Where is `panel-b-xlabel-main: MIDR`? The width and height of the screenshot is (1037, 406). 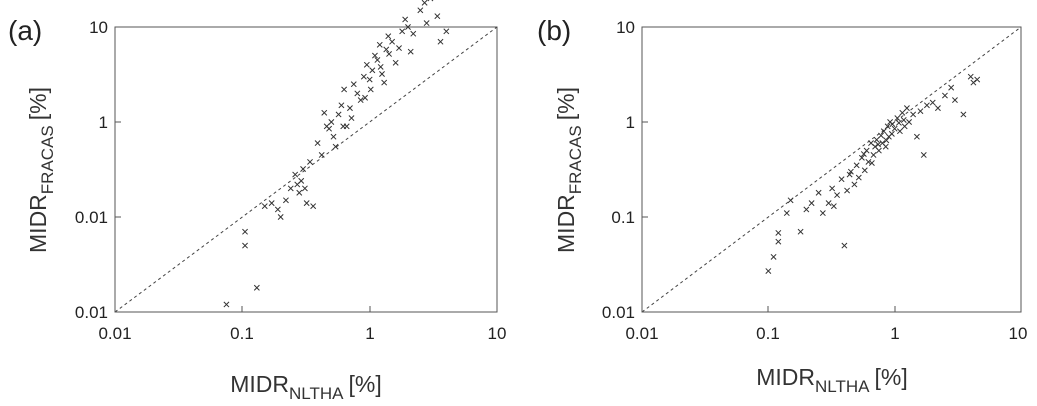
panel-b-xlabel-main: MIDR is located at coordinates (785, 377).